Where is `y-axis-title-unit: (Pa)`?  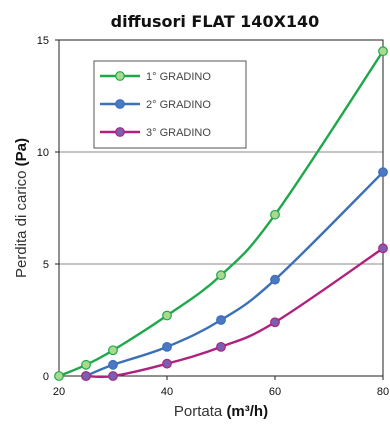 y-axis-title-unit: (Pa) is located at coordinates (21, 152).